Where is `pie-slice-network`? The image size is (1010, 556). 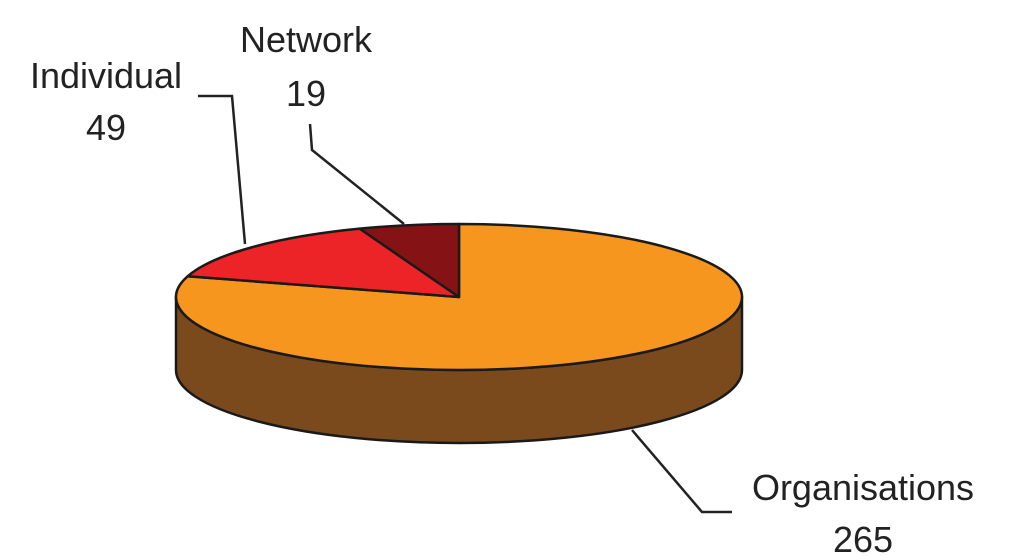
pie-slice-network is located at coordinates (409, 260).